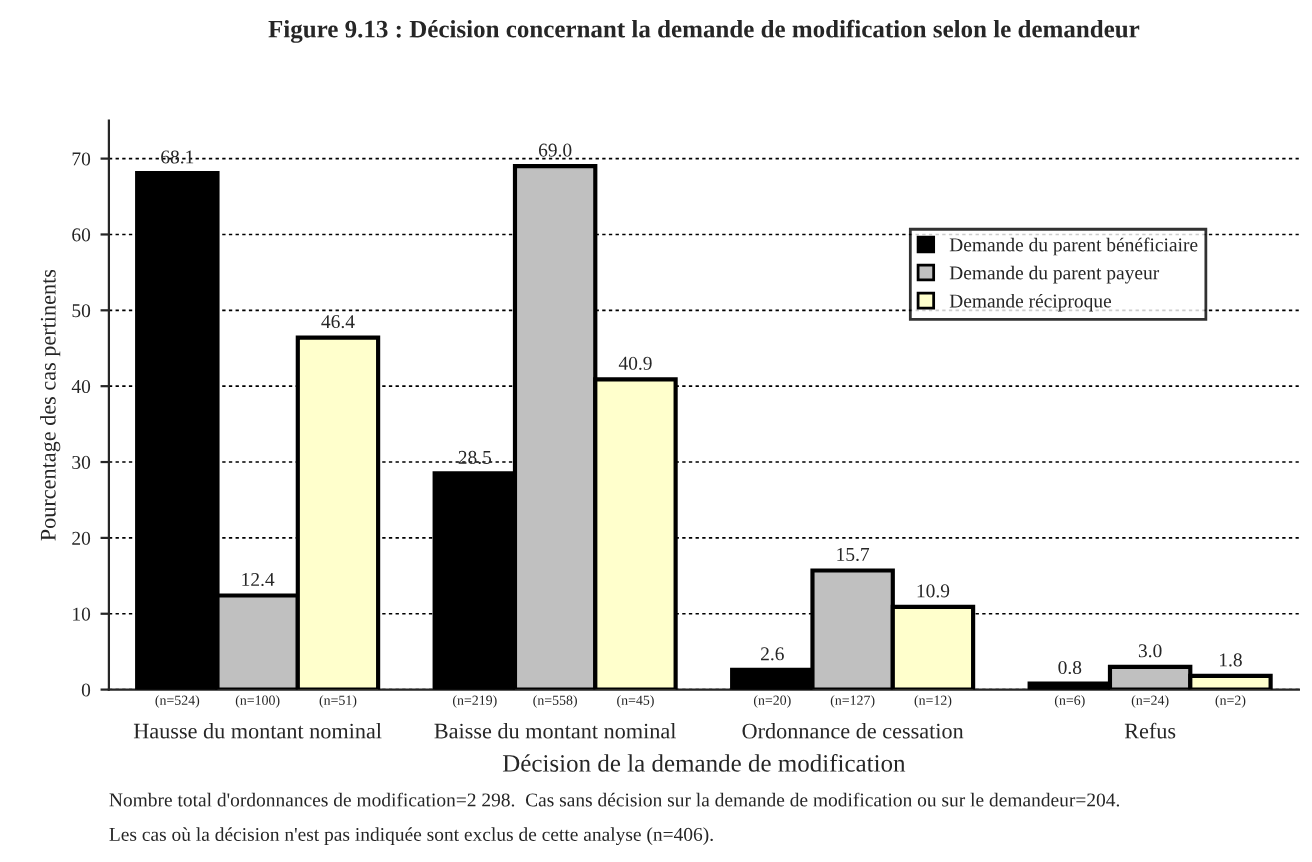 Image resolution: width=1312 pixels, height=862 pixels. Describe the element at coordinates (82, 614) in the screenshot. I see `y-tick-label: 10` at that location.